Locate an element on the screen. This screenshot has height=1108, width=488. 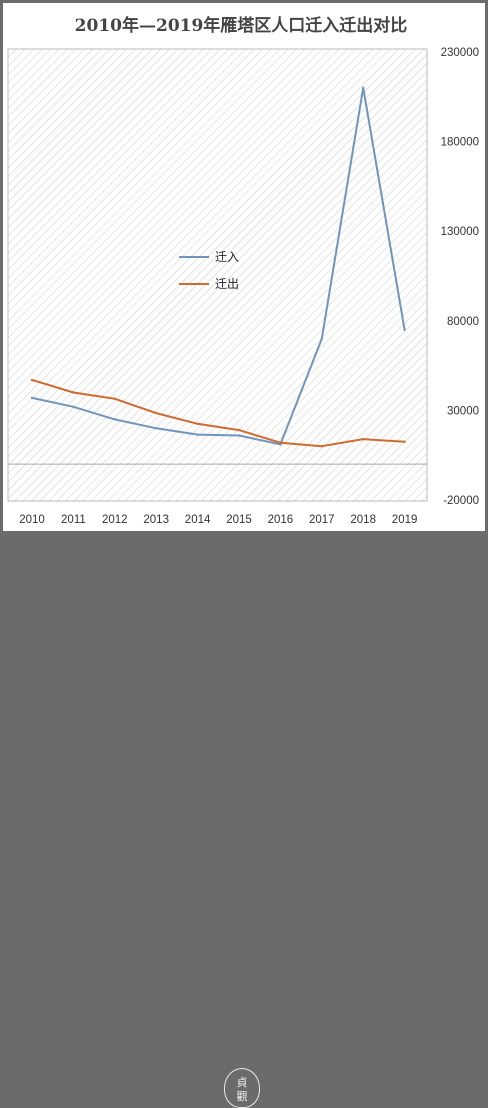
x-tick-label: 2015 is located at coordinates (239, 520).